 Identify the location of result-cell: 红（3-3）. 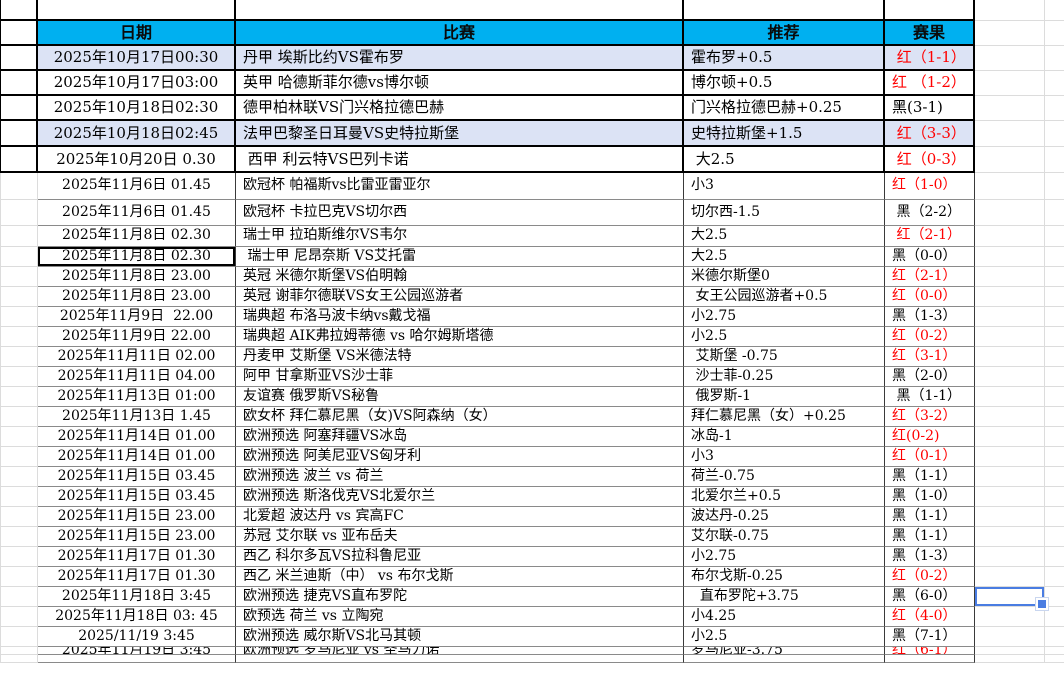
(930, 134).